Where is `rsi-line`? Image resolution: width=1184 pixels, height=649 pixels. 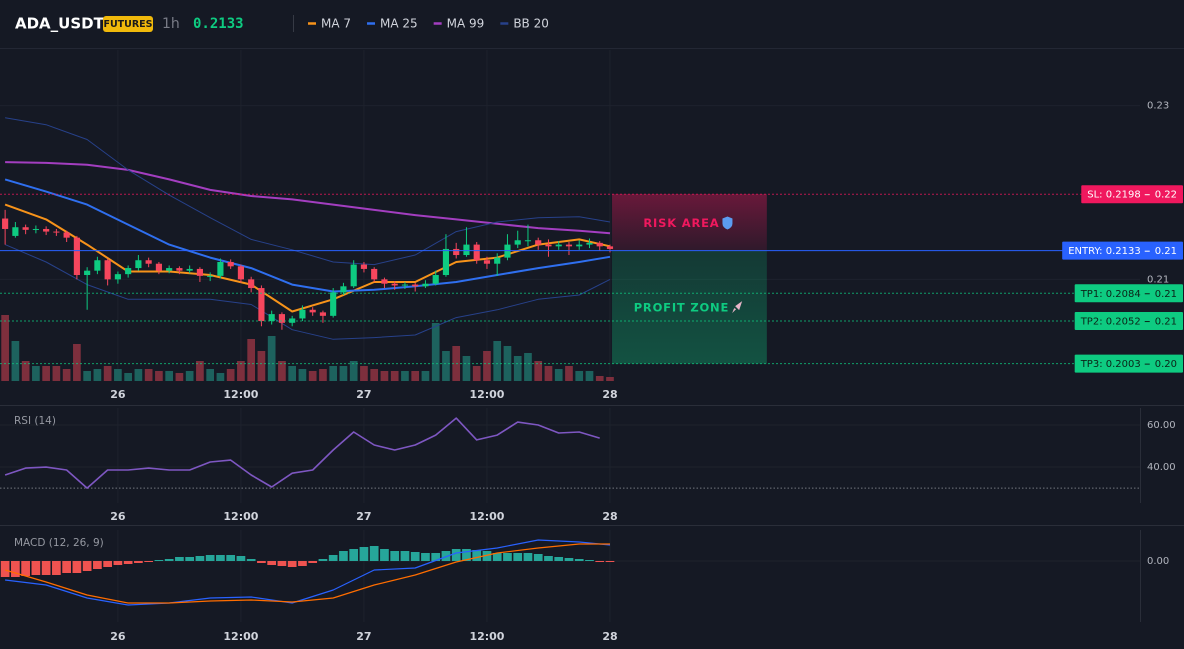
rsi-line is located at coordinates (302, 453).